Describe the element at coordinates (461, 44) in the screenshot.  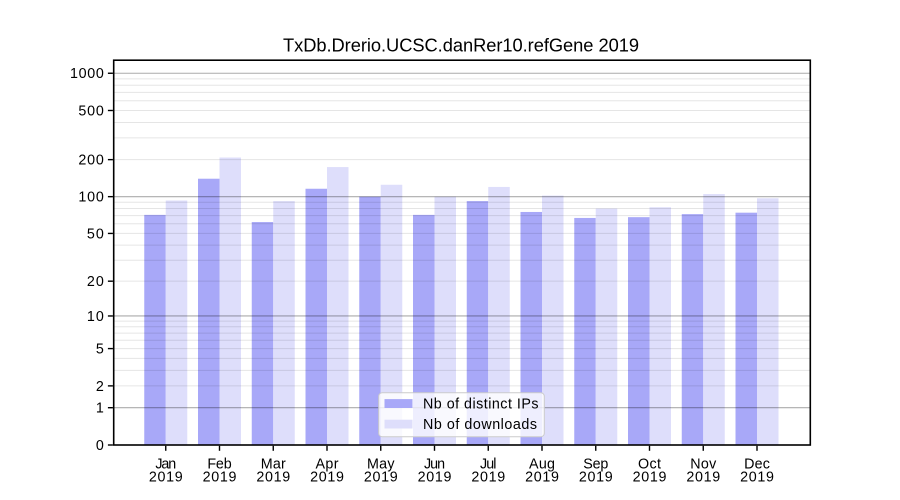
I see `svg-text:TxDb.Drerio.UCSC.danRer10.refG: TxDb.Drerio.UCSC.danRer10.refGene 2019` at that location.